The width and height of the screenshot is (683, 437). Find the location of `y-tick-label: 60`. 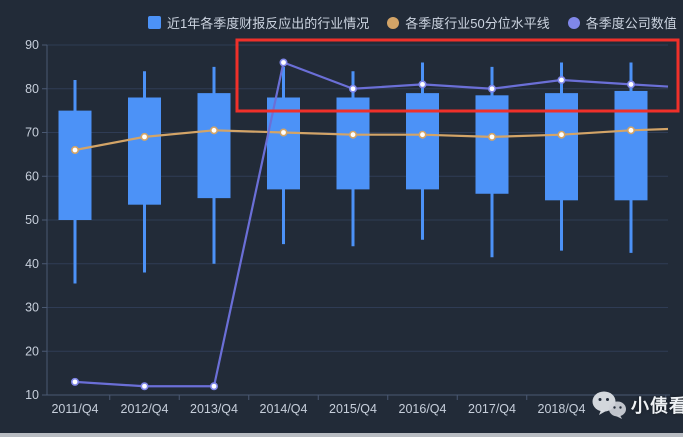

y-tick-label: 60 is located at coordinates (32, 176).